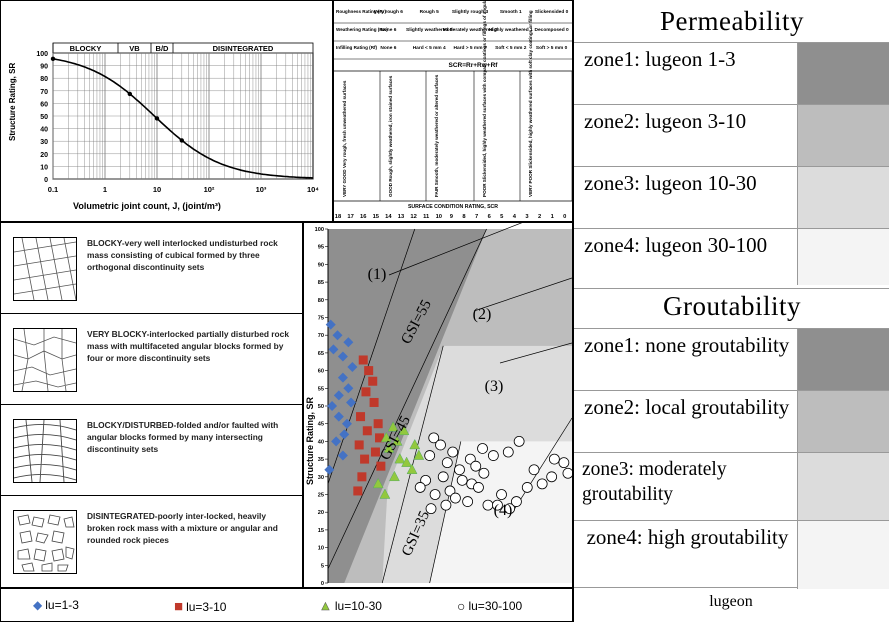 Image resolution: width=889 pixels, height=622 pixels. I want to click on rating-cell: Very rough 6, so click(388, 12).